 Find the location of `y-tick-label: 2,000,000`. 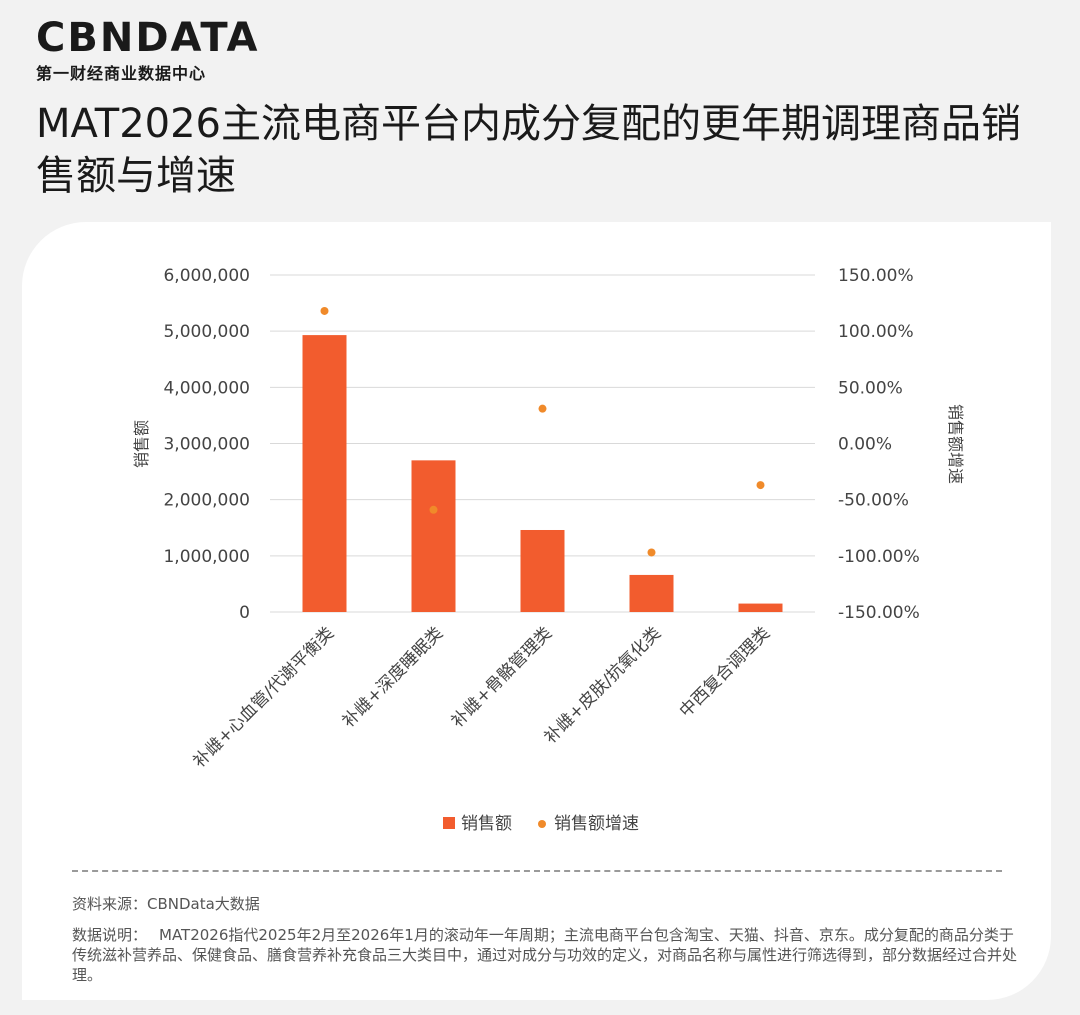

y-tick-label: 2,000,000 is located at coordinates (206, 501).